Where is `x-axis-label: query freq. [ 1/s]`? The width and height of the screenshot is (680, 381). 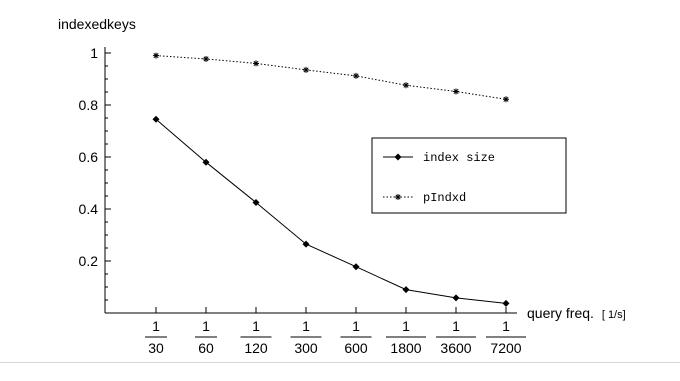
x-axis-label: query freq. [ 1/s] is located at coordinates (576, 313).